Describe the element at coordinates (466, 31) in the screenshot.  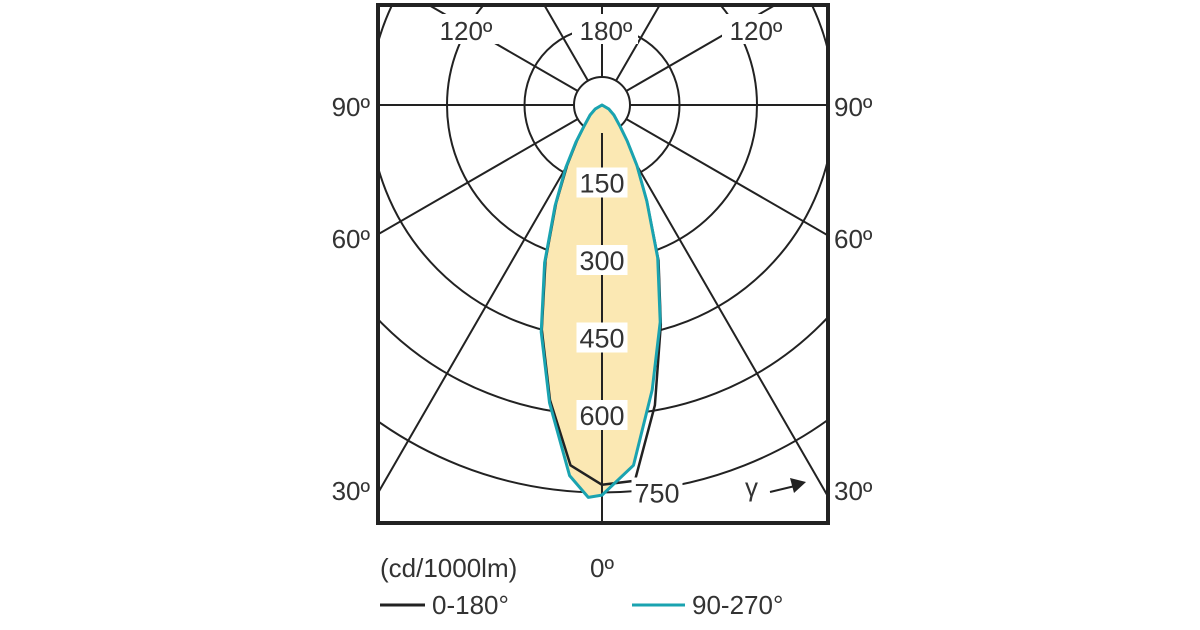
I see `angle-label-120-left: 120º` at that location.